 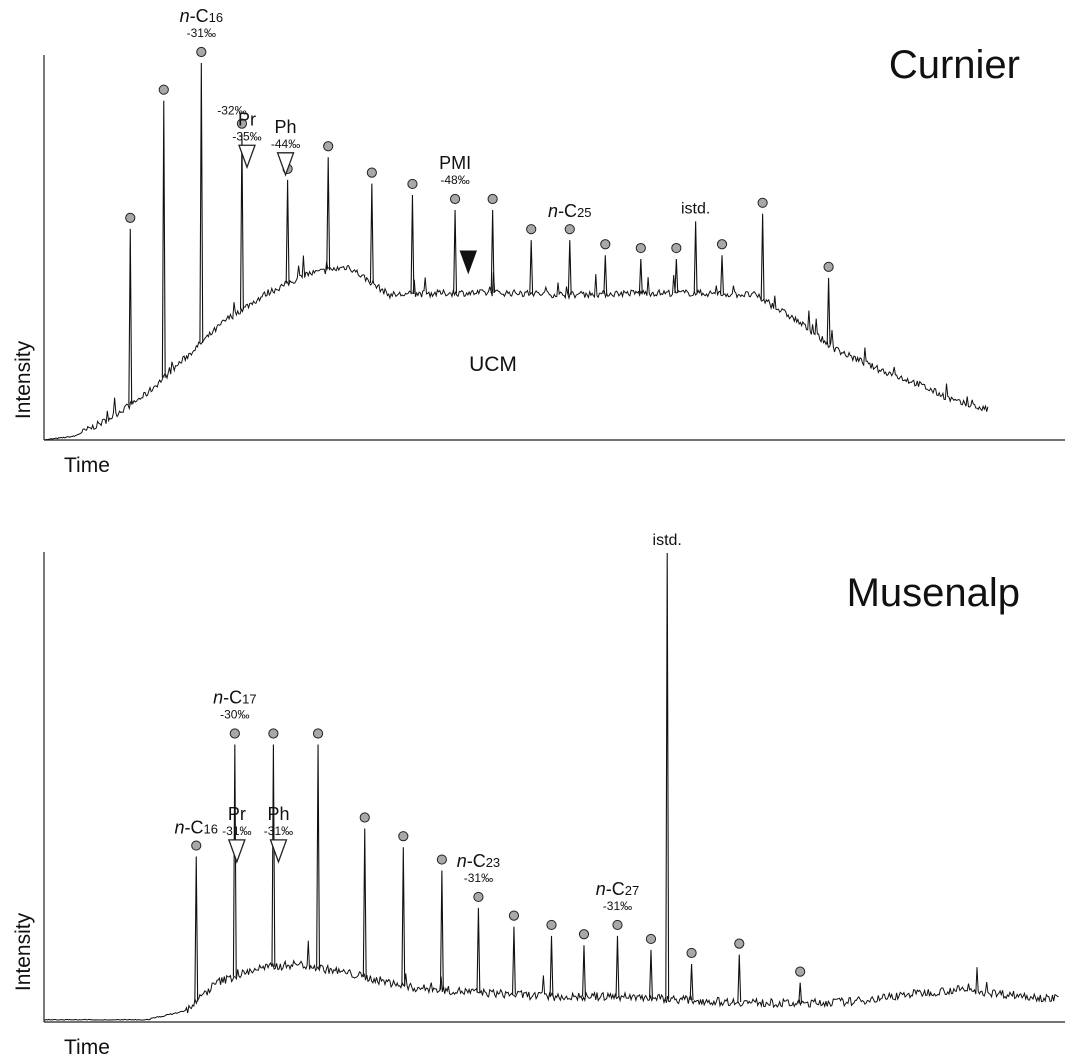 I want to click on peak-value-0-5: -44‰, so click(x=285, y=144).